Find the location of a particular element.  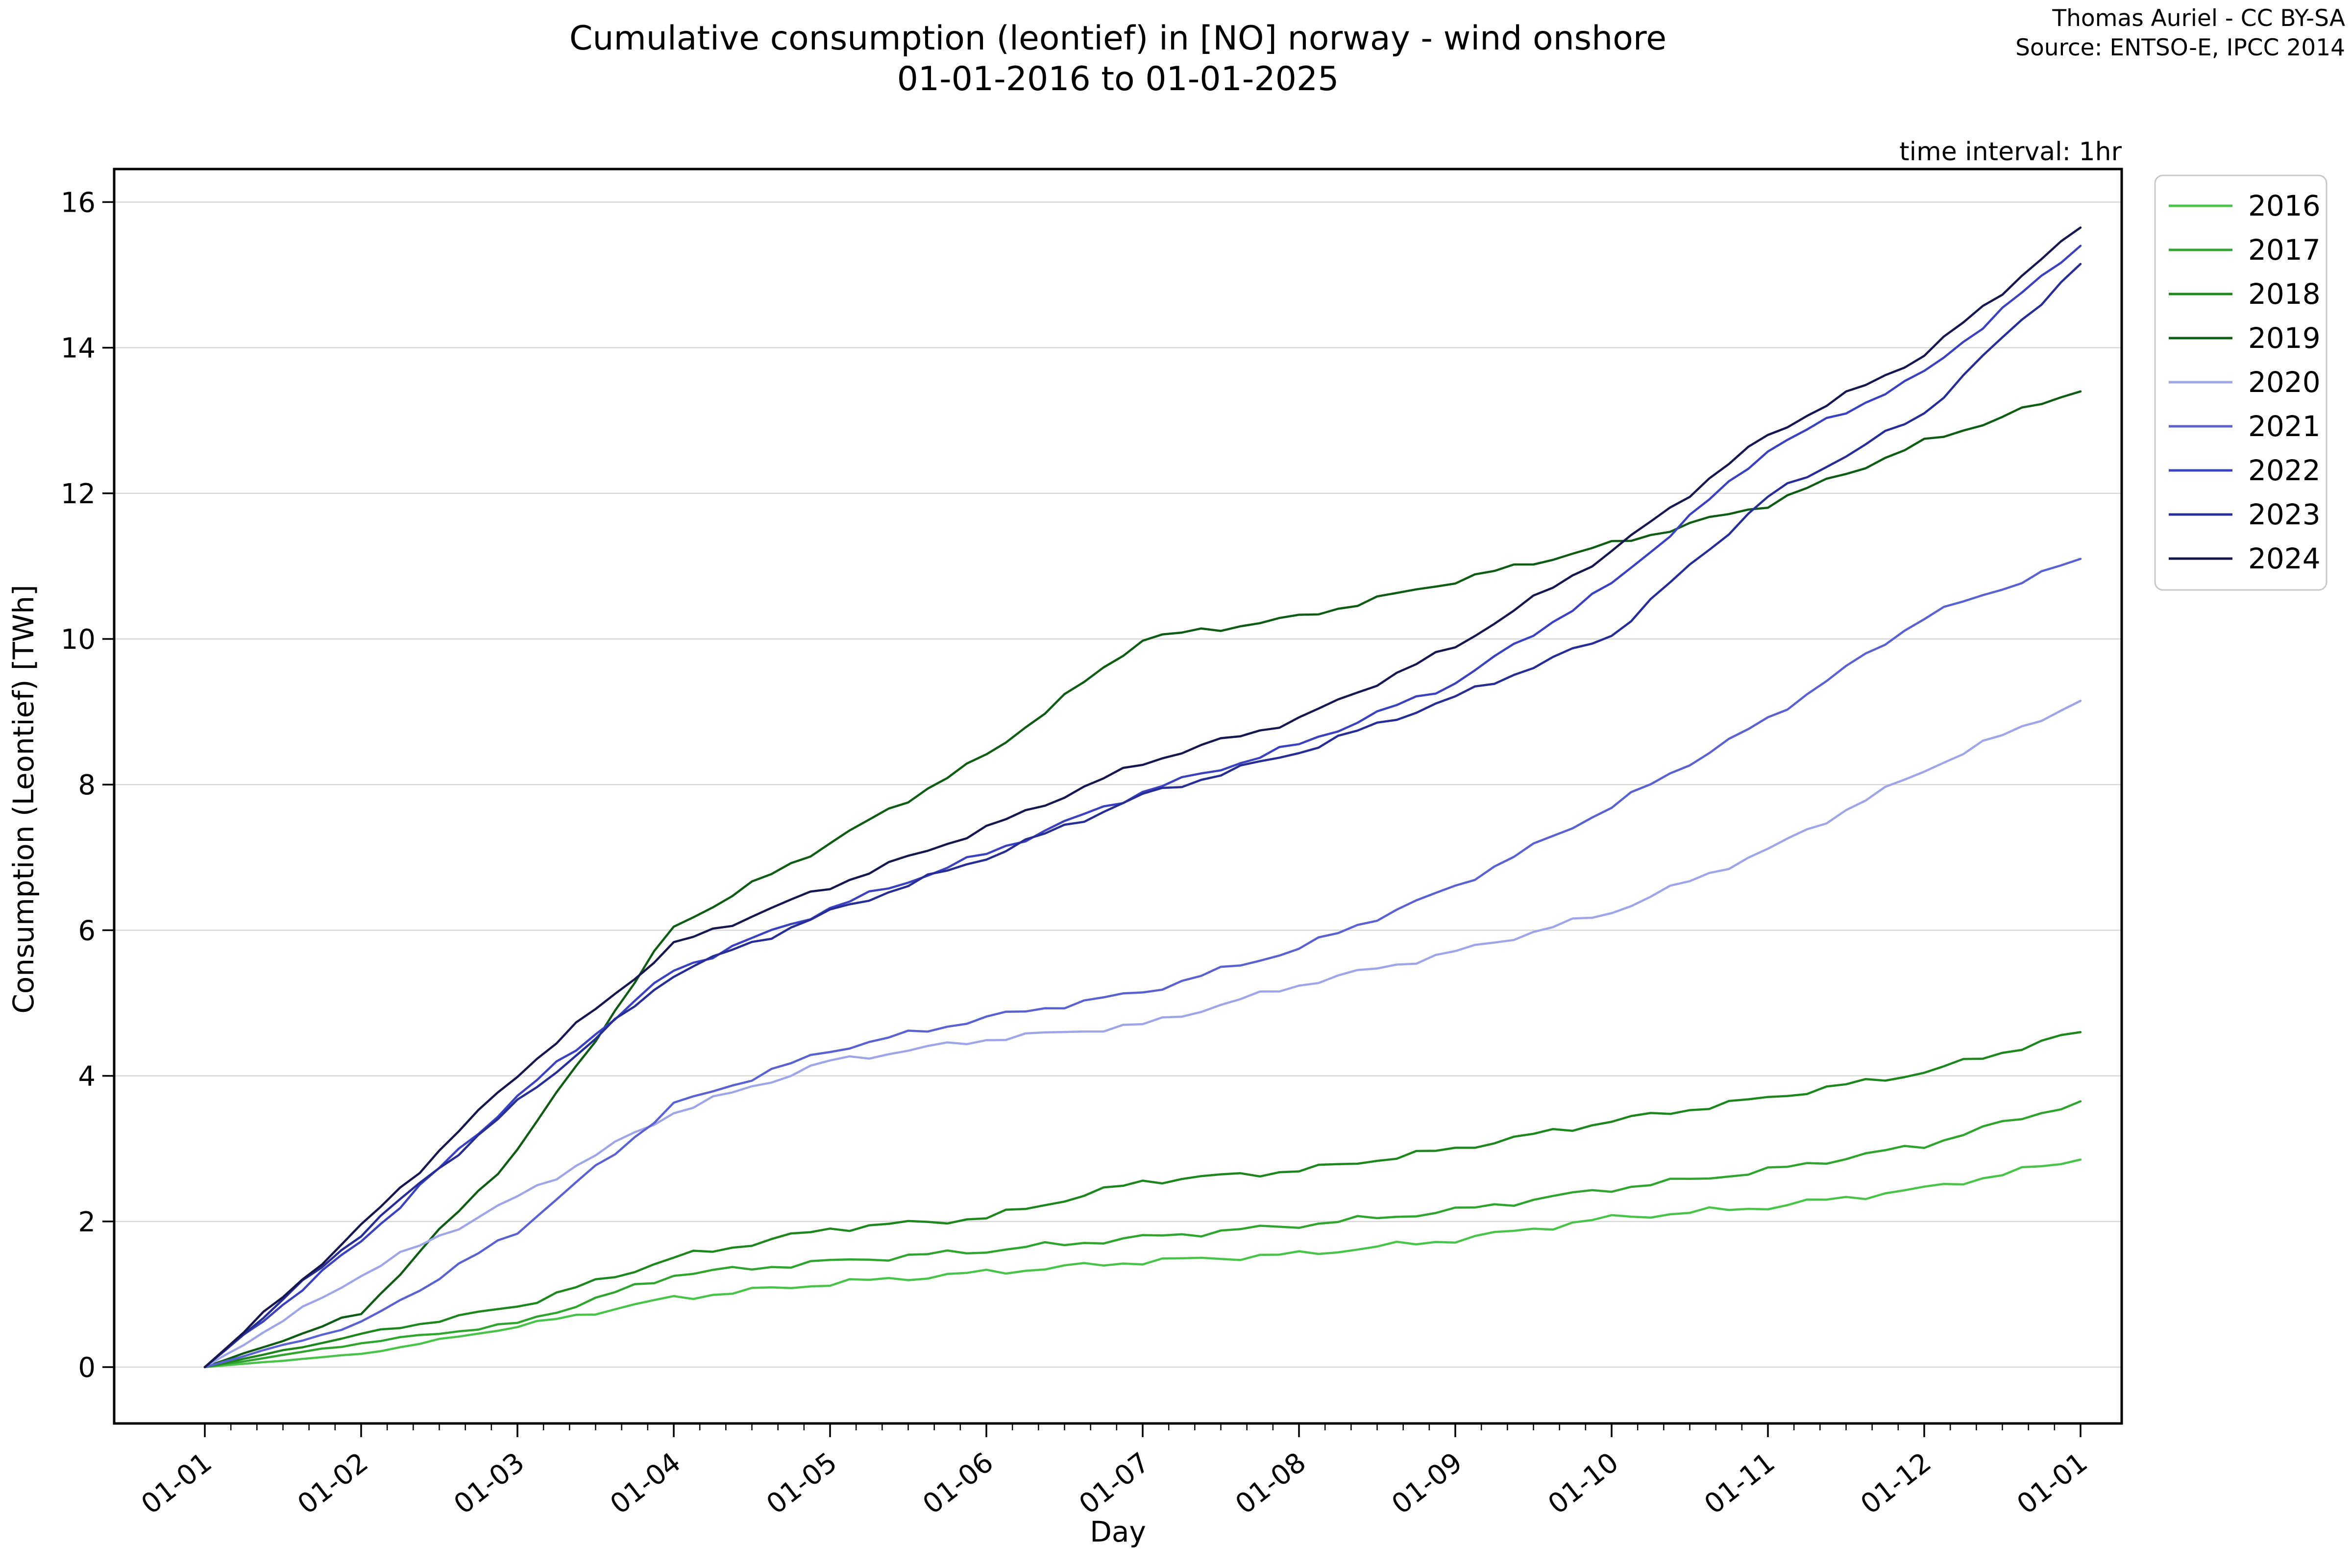

attribution-author: Thomas Auriel - CC BY-SA is located at coordinates (2198, 18).